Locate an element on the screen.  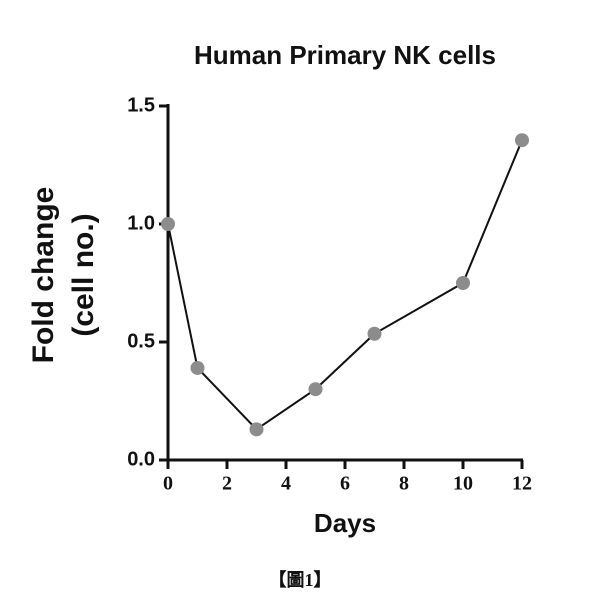
y-axis-label: Fold change is located at coordinates (43, 275).